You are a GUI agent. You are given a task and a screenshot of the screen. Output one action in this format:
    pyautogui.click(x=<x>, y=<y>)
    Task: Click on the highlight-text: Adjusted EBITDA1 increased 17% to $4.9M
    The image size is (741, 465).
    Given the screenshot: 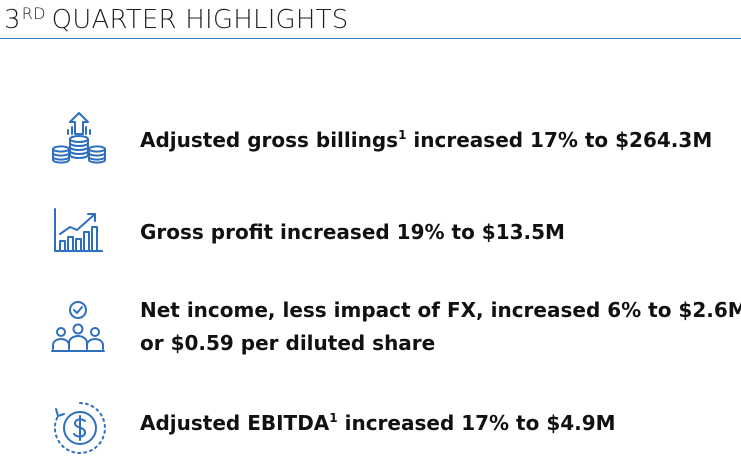 What is the action you would take?
    pyautogui.click(x=378, y=423)
    